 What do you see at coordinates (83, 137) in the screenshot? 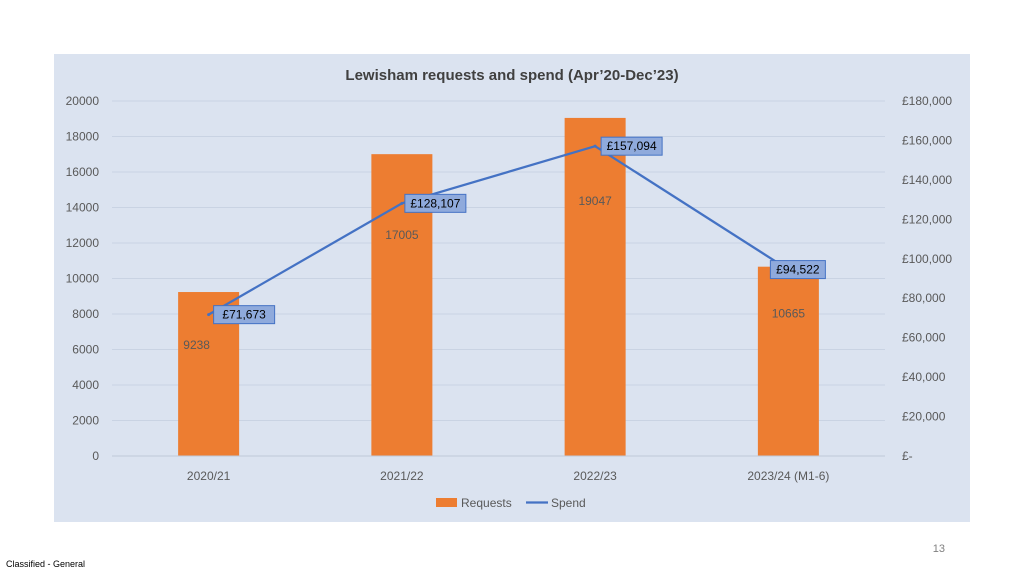
I see `left-axis-tick-label: 18000` at bounding box center [83, 137].